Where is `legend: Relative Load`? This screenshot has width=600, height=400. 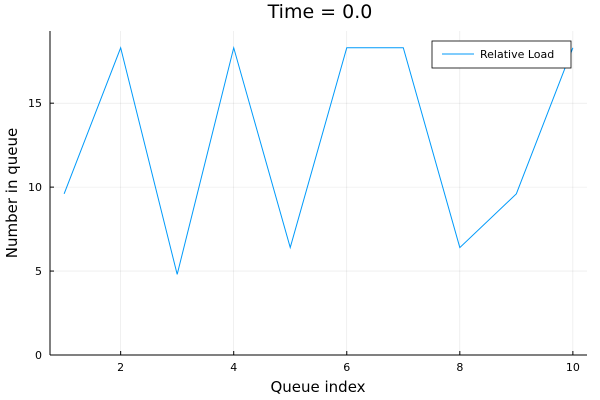 legend: Relative Load is located at coordinates (501, 54).